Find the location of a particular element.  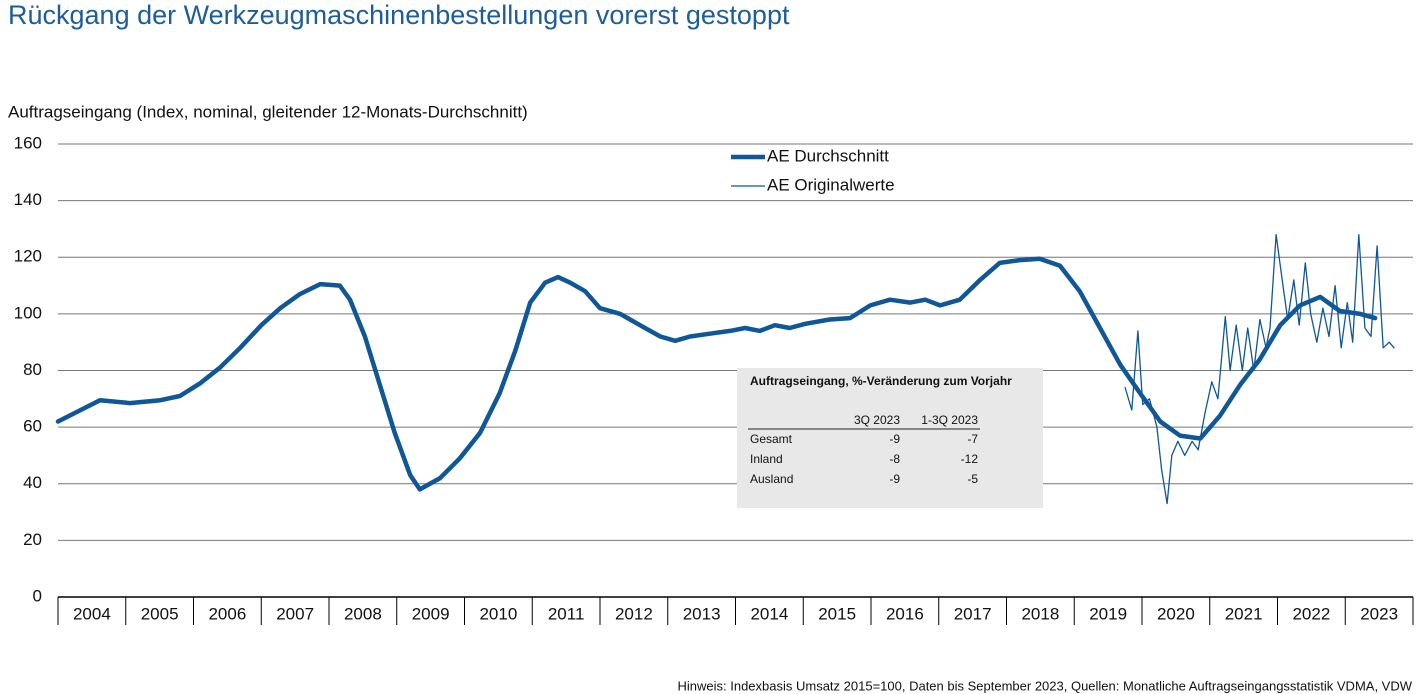

x-tick-label: 2013 is located at coordinates (702, 613).